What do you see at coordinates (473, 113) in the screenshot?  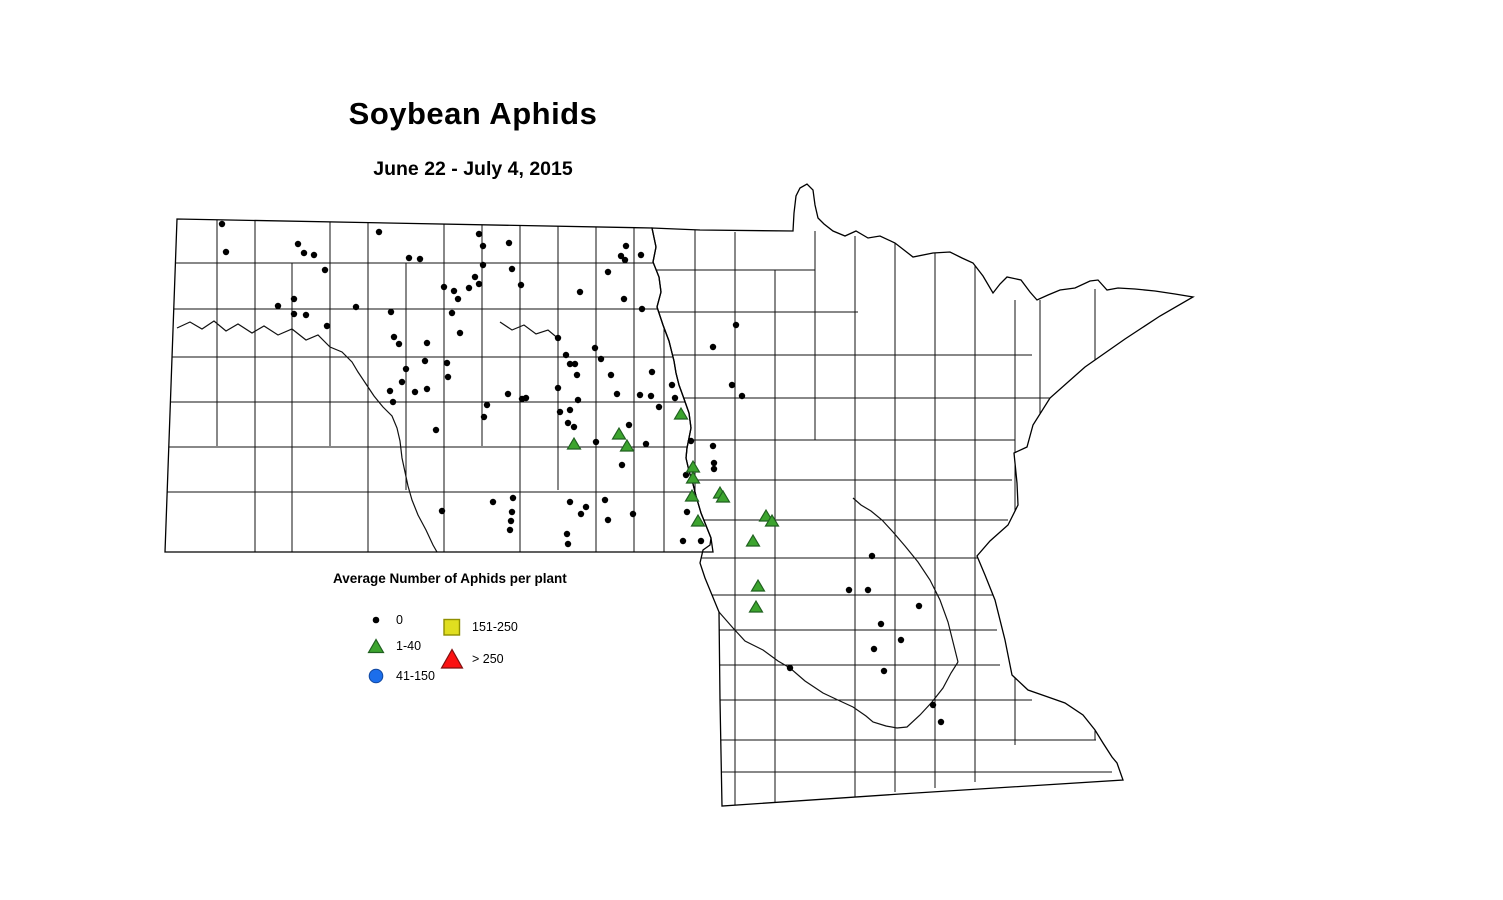 I see `page-title: Soybean Aphids` at bounding box center [473, 113].